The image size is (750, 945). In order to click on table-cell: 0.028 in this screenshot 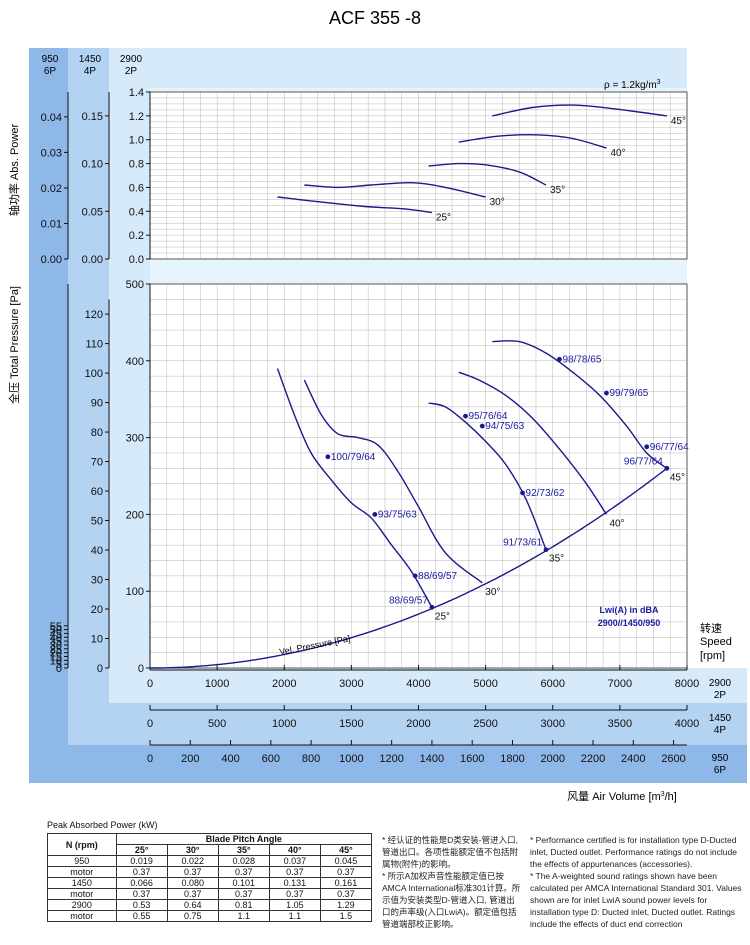, I will do `click(243, 861)`.